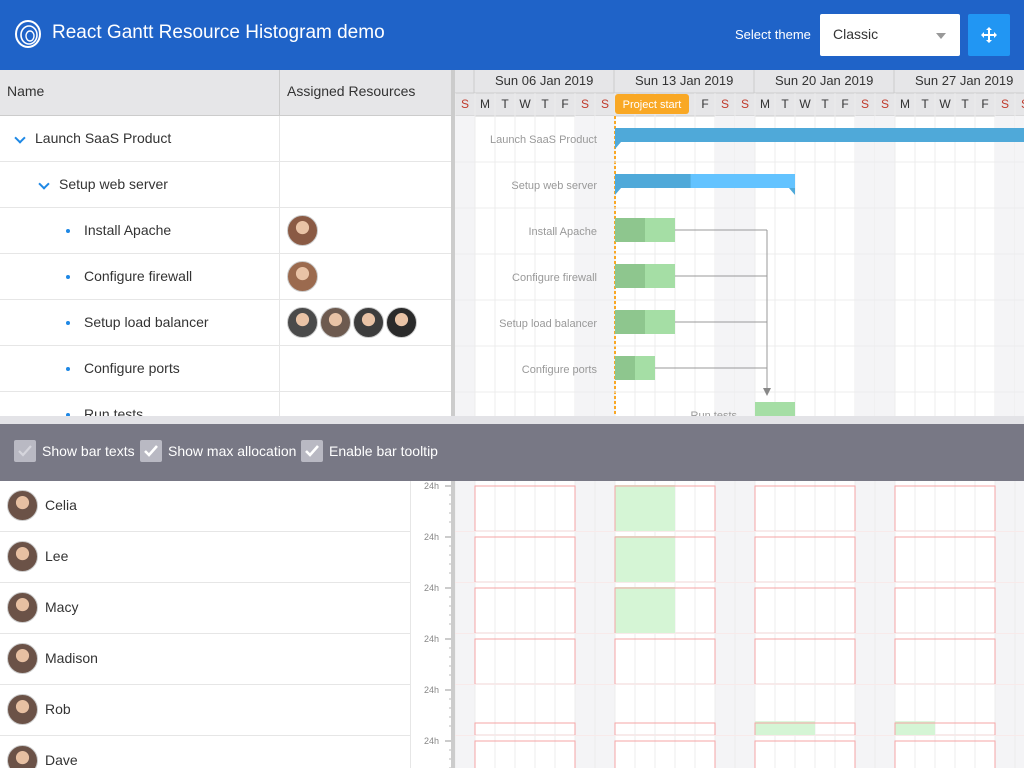  Describe the element at coordinates (773, 34) in the screenshot. I see `theme-label: Select theme` at that location.